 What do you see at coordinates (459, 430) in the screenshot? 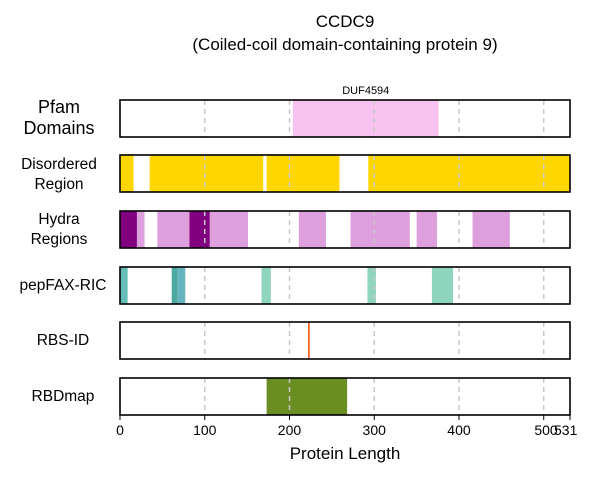
I see `x-tick-label: 400` at bounding box center [459, 430].